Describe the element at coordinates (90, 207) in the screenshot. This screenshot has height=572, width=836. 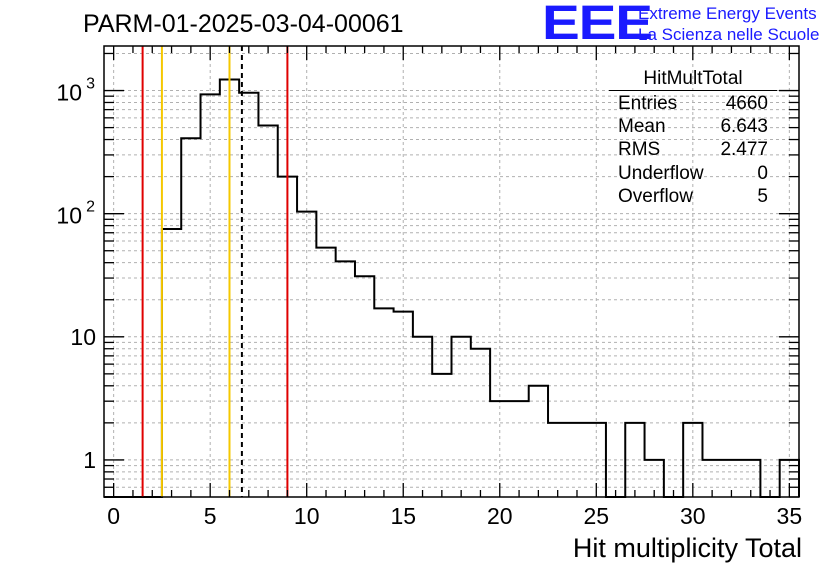
I see `y-tick-exponent: 2` at that location.